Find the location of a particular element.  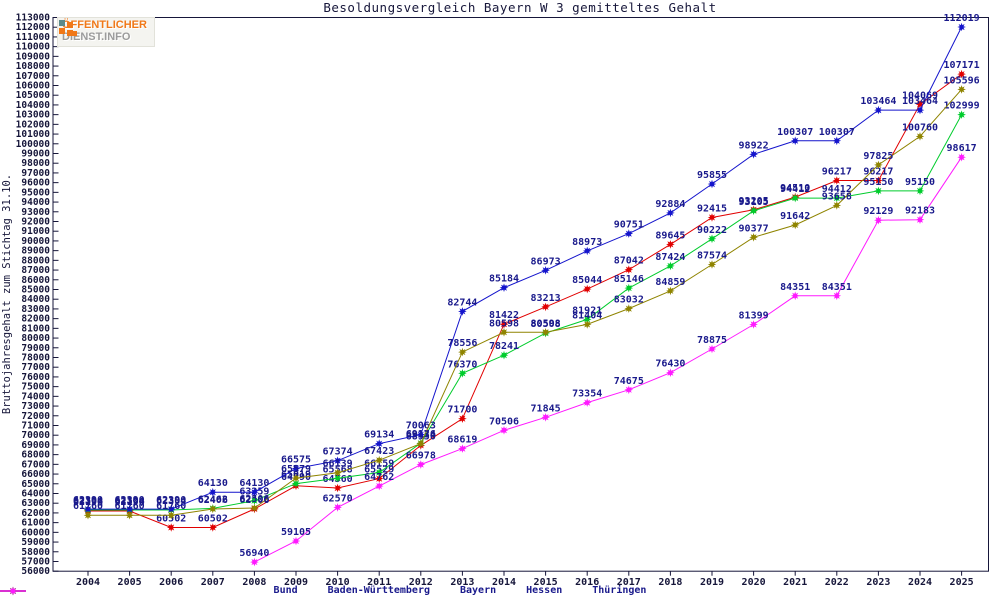

y-axis-tick-label: 77000 is located at coordinates (35, 367).